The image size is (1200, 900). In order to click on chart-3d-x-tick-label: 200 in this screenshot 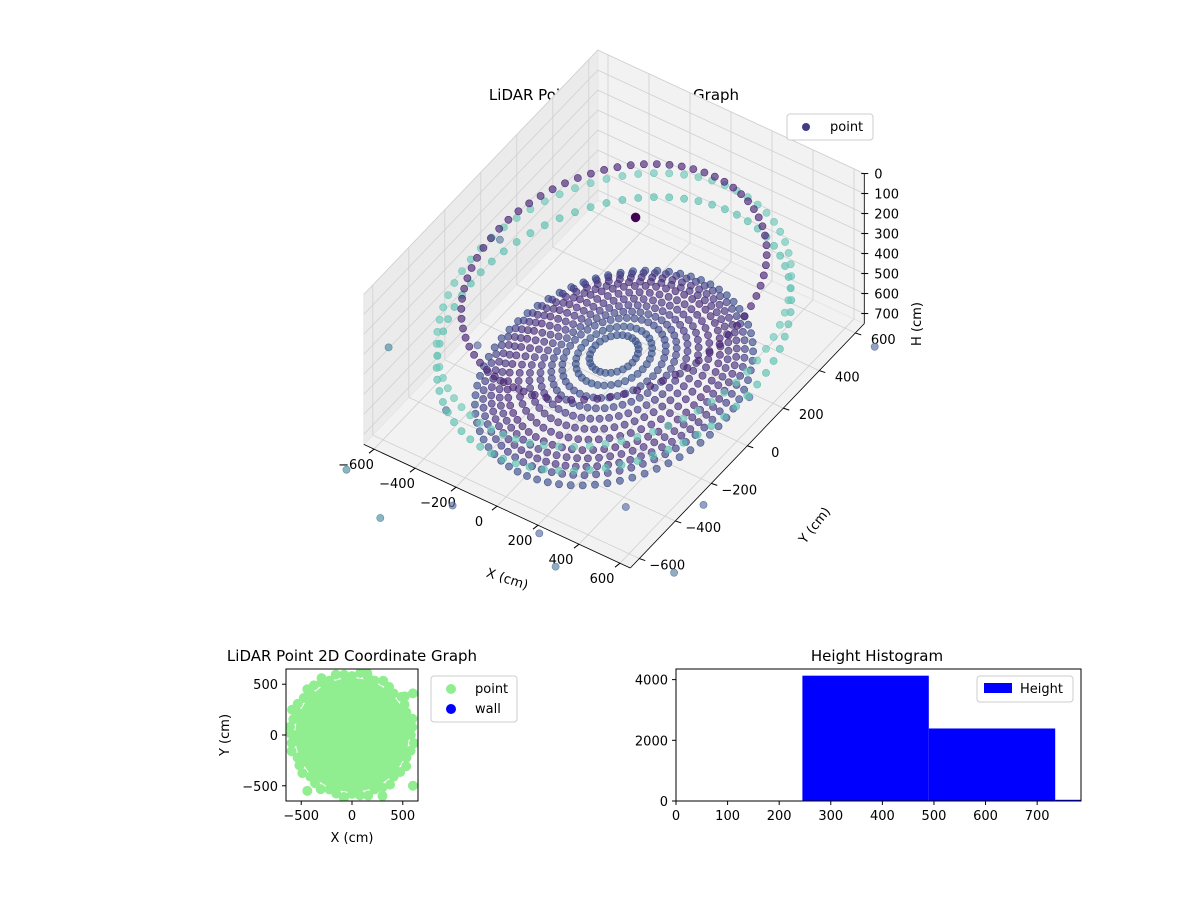, I will do `click(520, 541)`.